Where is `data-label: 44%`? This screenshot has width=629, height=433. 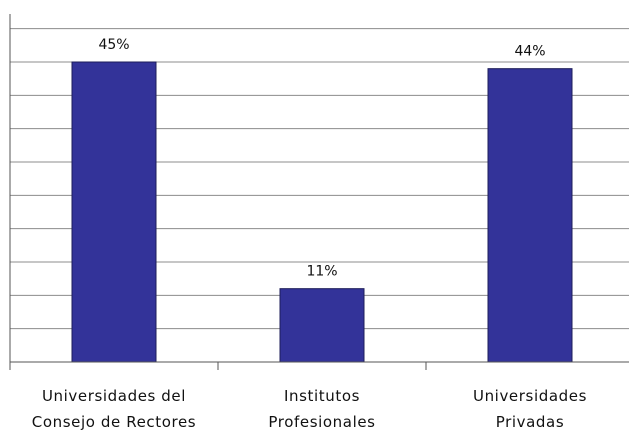
data-label: 44% is located at coordinates (529, 52).